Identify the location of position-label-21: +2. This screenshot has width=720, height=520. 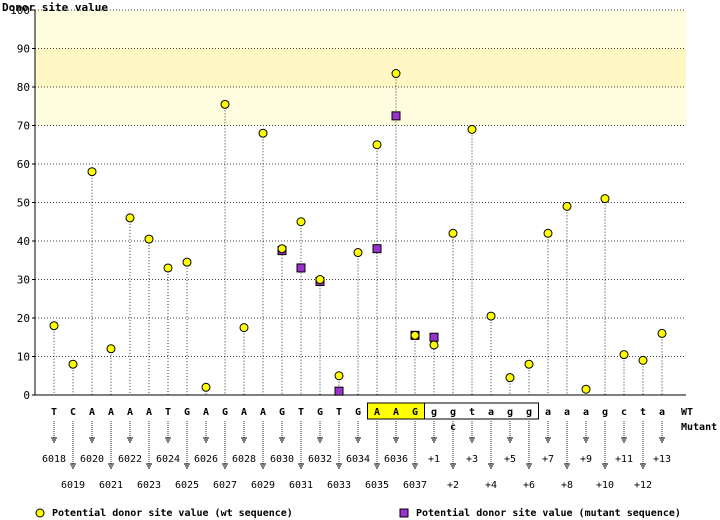
(453, 485).